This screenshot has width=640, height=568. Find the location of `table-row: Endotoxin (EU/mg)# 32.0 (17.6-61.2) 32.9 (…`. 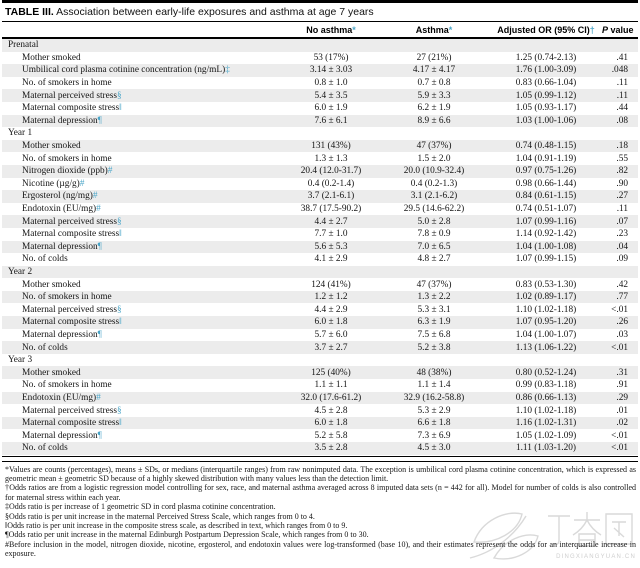

table-row: Endotoxin (EU/mg)# 32.0 (17.6-61.2) 32.9 (… is located at coordinates (320, 398).